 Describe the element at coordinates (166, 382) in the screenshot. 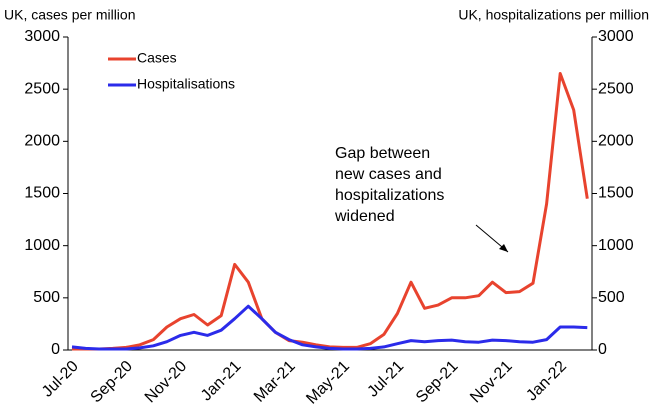

I see `x-tick-label: Nov-20` at that location.